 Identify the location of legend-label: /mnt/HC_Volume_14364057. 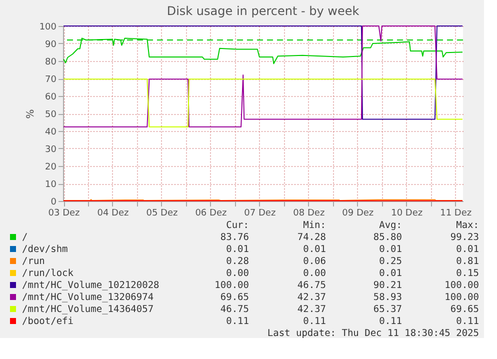
(88, 309).